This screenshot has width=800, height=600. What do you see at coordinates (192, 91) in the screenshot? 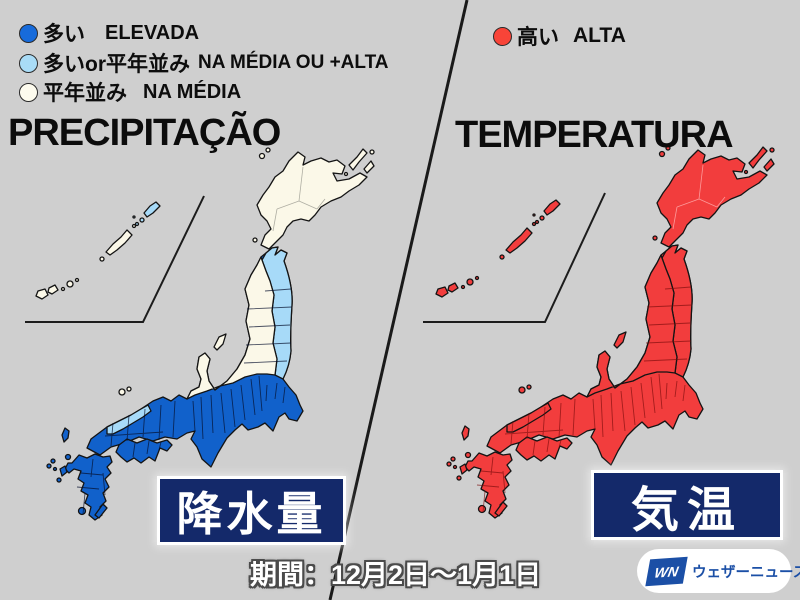
I see `legend-label-latin: NA MÉDIA` at bounding box center [192, 91].